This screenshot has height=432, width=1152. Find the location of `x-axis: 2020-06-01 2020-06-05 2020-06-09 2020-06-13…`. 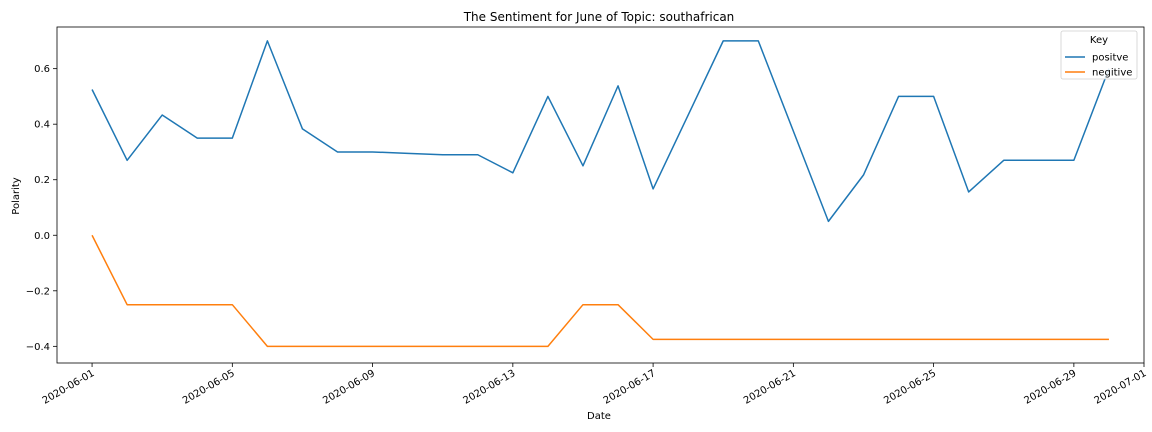

x-axis: 2020-06-01 2020-06-05 2020-06-09 2020-06-13… is located at coordinates (595, 385).